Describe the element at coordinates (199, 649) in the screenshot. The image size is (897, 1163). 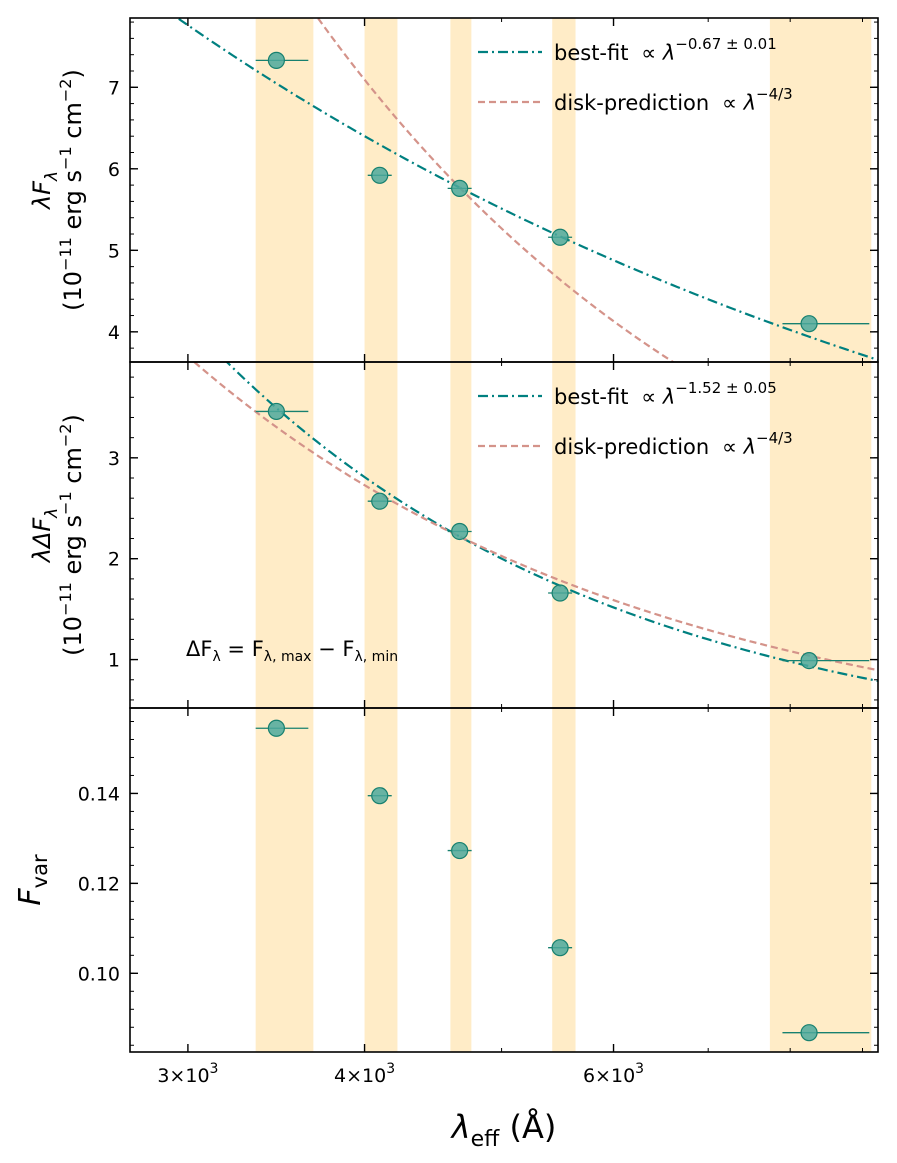
I see `anno-part: ΔF` at that location.